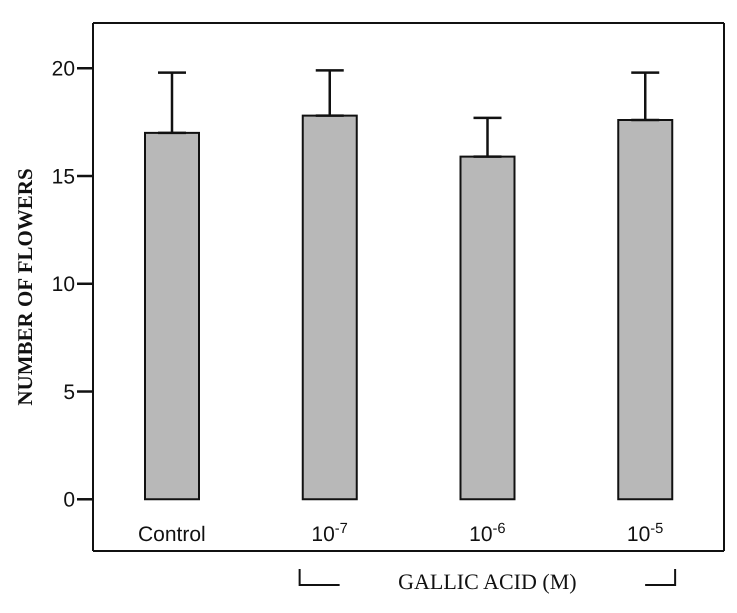 The width and height of the screenshot is (737, 613). I want to click on y-axis-title: NUMBER OF FLOWERS, so click(25, 287).